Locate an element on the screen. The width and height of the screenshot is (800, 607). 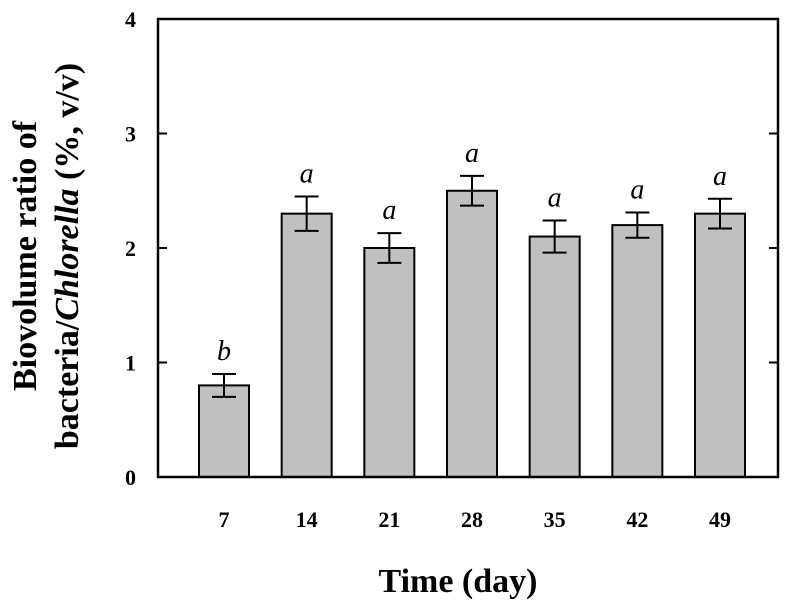
y-tick-label-0: 0 is located at coordinates (130, 477).